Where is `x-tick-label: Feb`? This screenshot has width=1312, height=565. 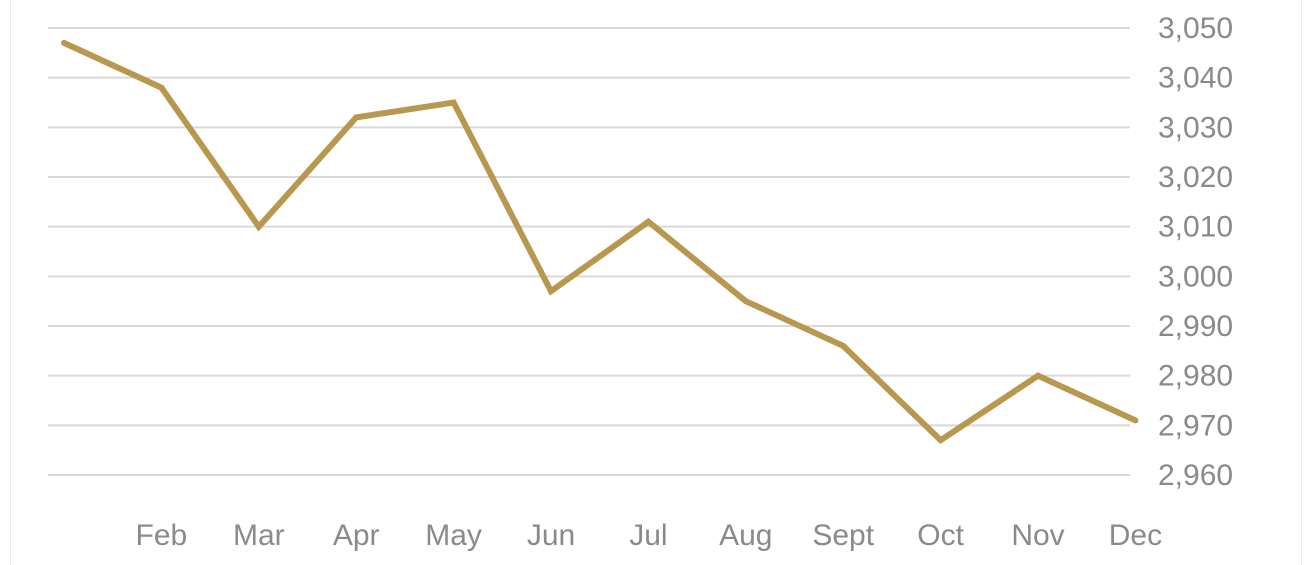
x-tick-label: Feb is located at coordinates (162, 535).